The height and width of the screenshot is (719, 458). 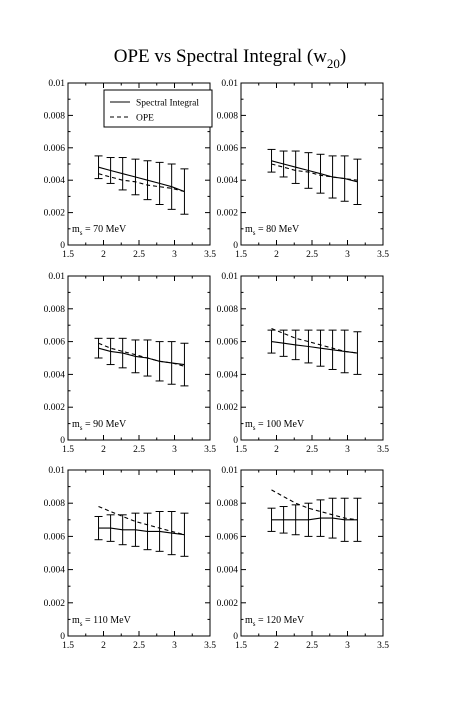 I want to click on mass-label: ms = 120 MeV, so click(x=275, y=621).